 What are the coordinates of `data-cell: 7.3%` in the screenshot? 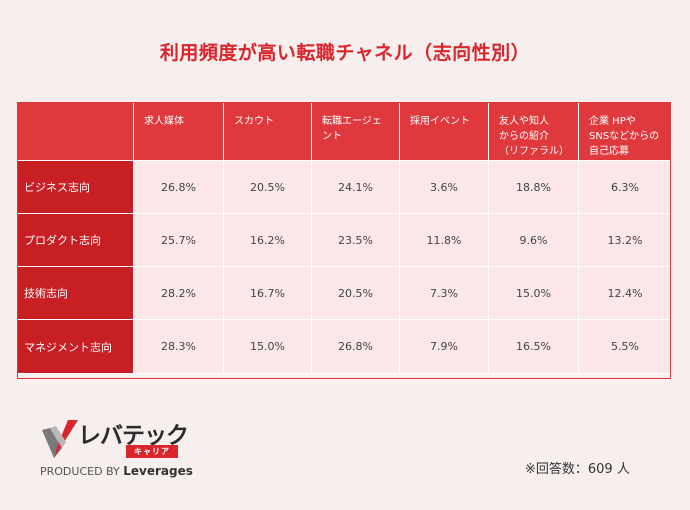 It's located at (444, 293).